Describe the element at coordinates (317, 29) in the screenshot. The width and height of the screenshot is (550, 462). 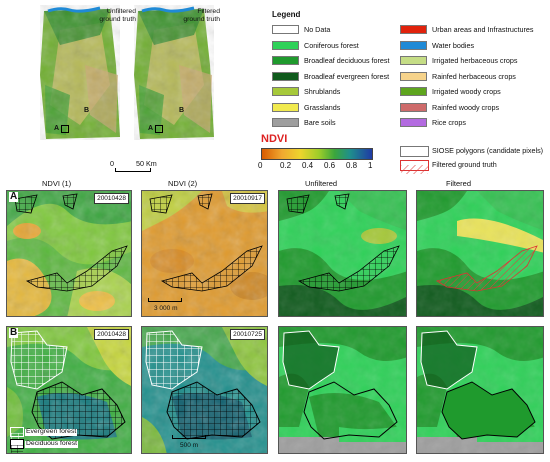
I see `legend-label: No Data` at that location.